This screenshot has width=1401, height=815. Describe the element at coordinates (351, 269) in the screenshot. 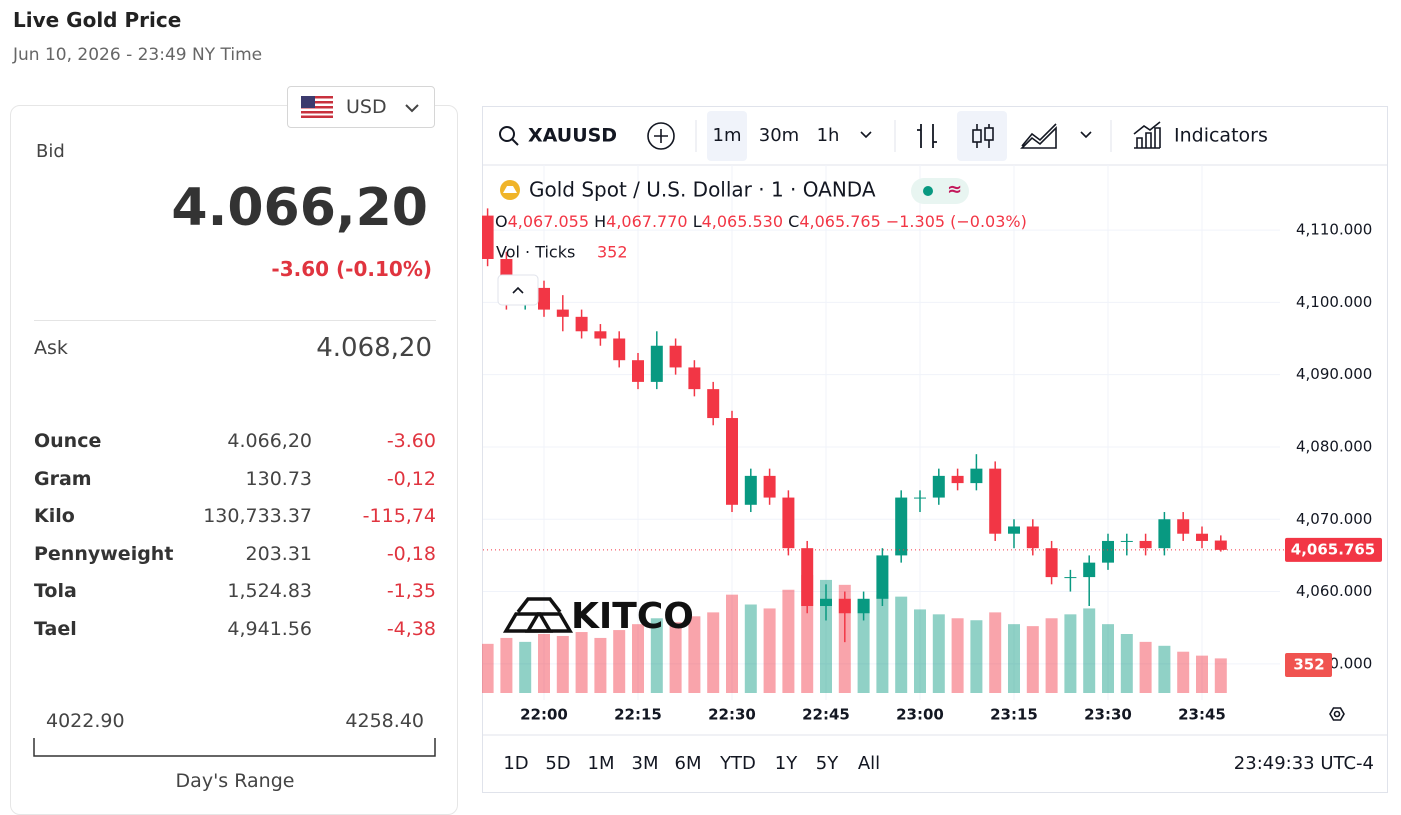

I see `bid-change: -3.60 (-0.10%)` at that location.